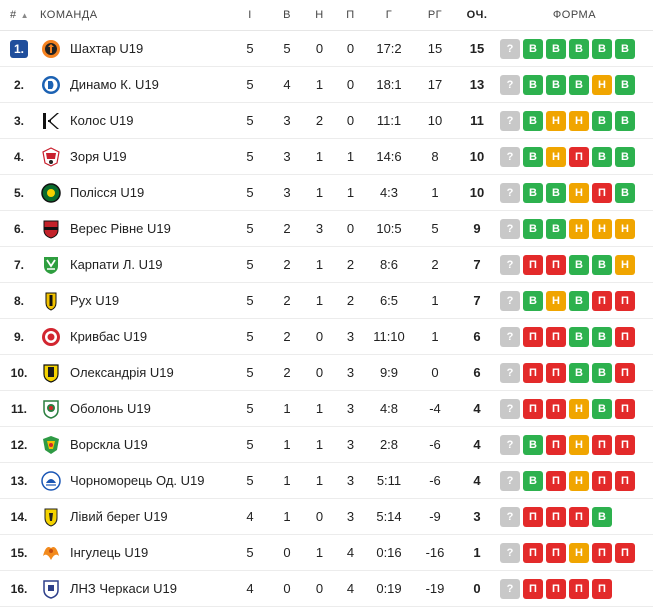 The width and height of the screenshot is (653, 610). I want to click on team-name: Олександрія U19, so click(122, 372).